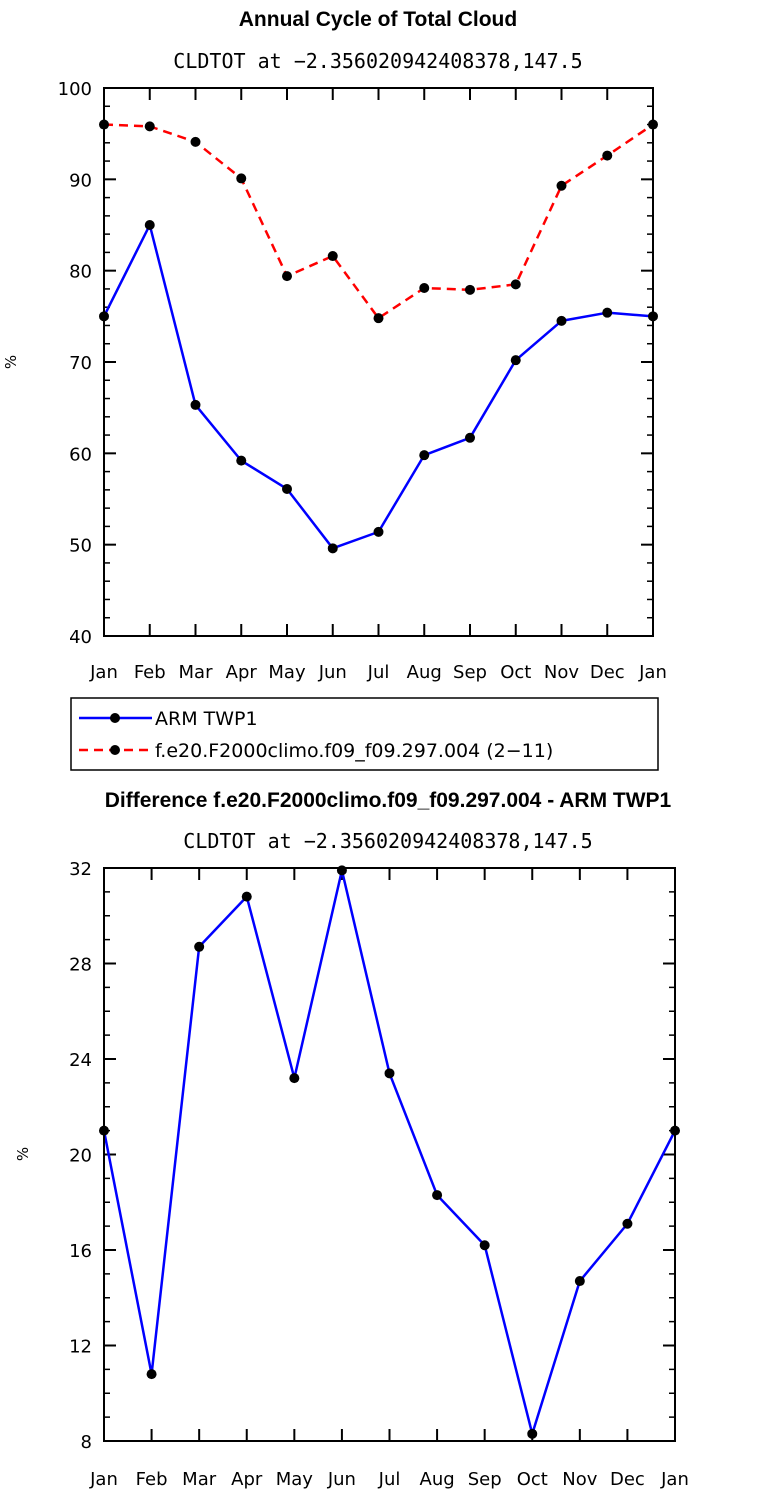 The width and height of the screenshot is (778, 1494). I want to click on chart2-ylabel: %, so click(23, 1154).